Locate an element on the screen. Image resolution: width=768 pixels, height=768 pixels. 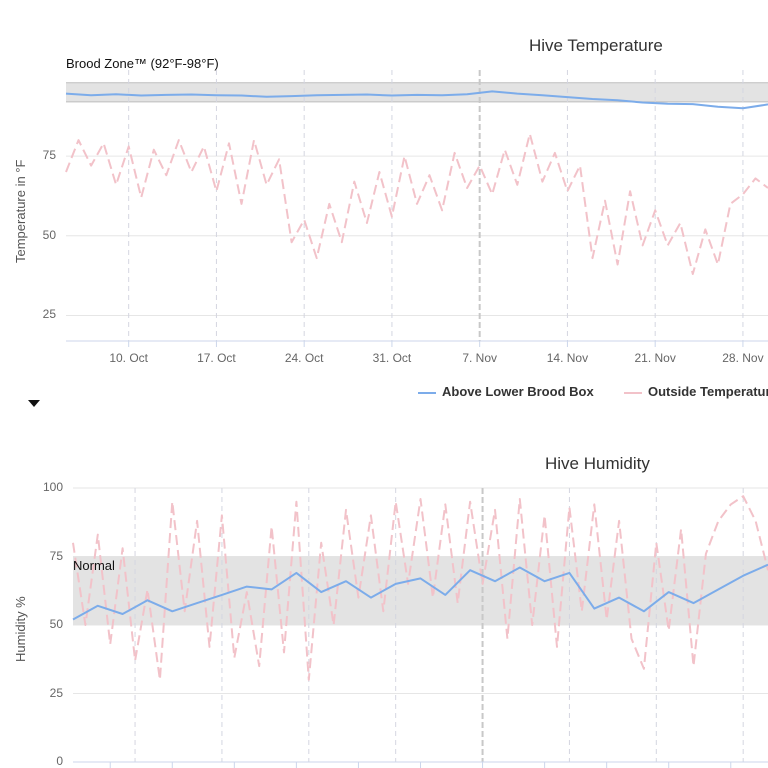
temperature-y-axis-title: Temperature in °F is located at coordinates (20, 211).